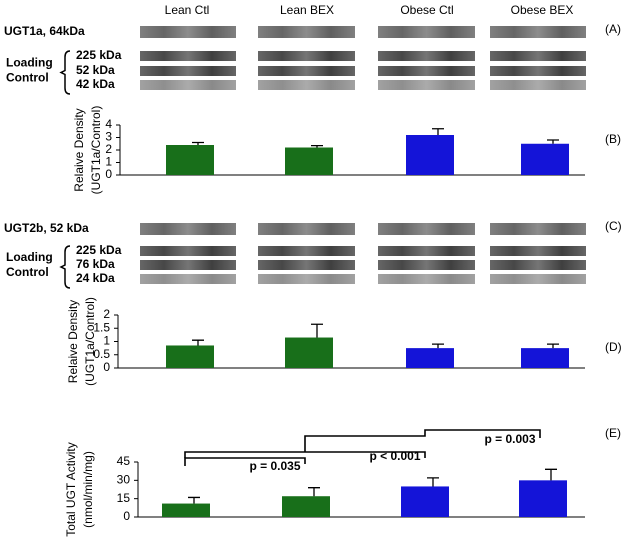 The width and height of the screenshot is (629, 550). What do you see at coordinates (613, 433) in the screenshot?
I see `panel-label: (E)` at bounding box center [613, 433].